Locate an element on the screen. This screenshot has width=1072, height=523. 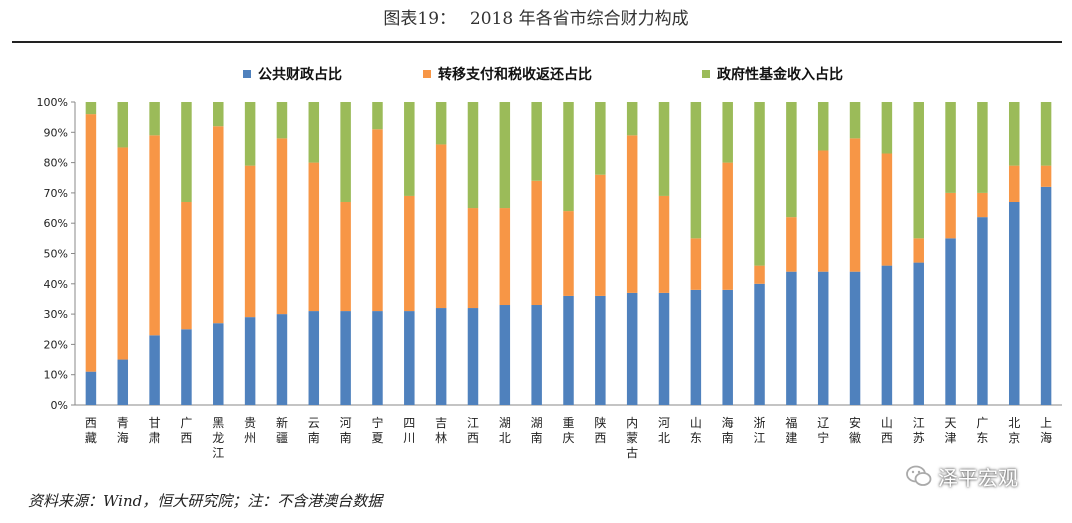
y-tick-label: 50% is located at coordinates (56, 254).